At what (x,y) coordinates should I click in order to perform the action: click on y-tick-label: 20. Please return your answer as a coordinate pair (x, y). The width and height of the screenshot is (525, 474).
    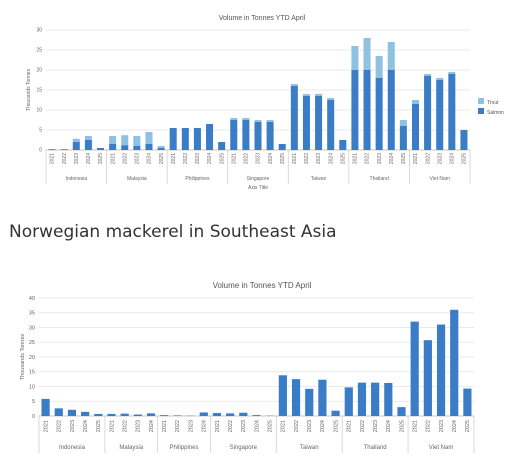
    Looking at the image, I should click on (32, 358).